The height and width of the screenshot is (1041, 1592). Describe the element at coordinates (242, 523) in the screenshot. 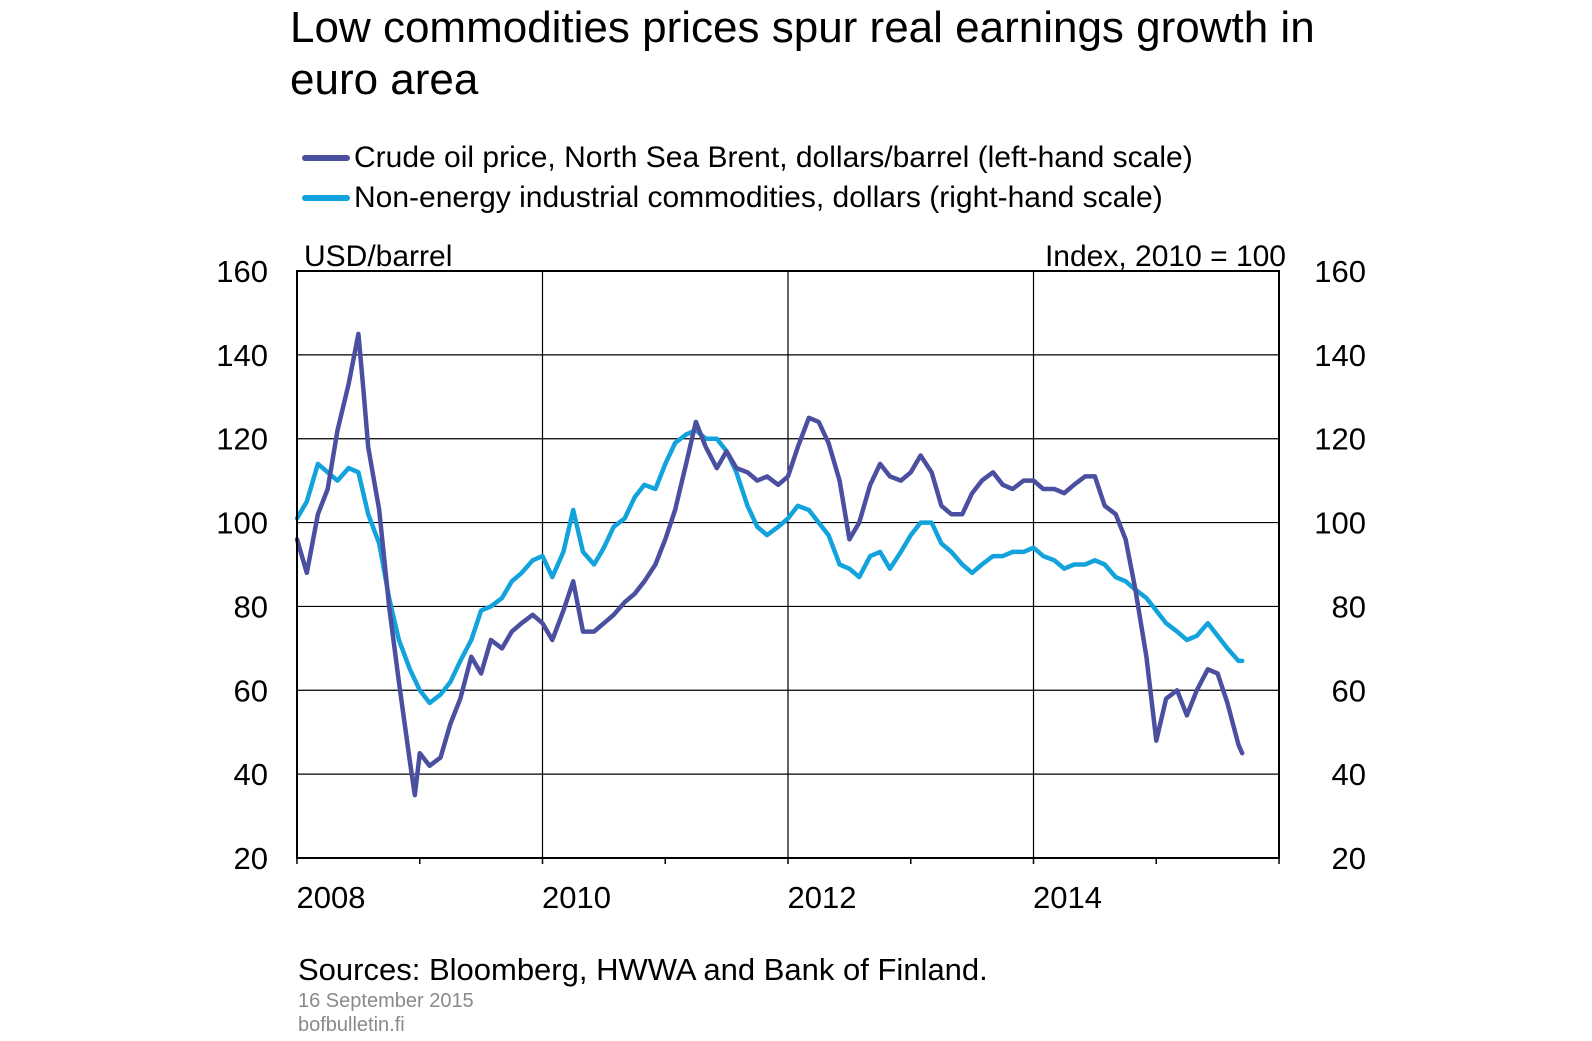

I see `y-left-tick-label-100: 100` at that location.